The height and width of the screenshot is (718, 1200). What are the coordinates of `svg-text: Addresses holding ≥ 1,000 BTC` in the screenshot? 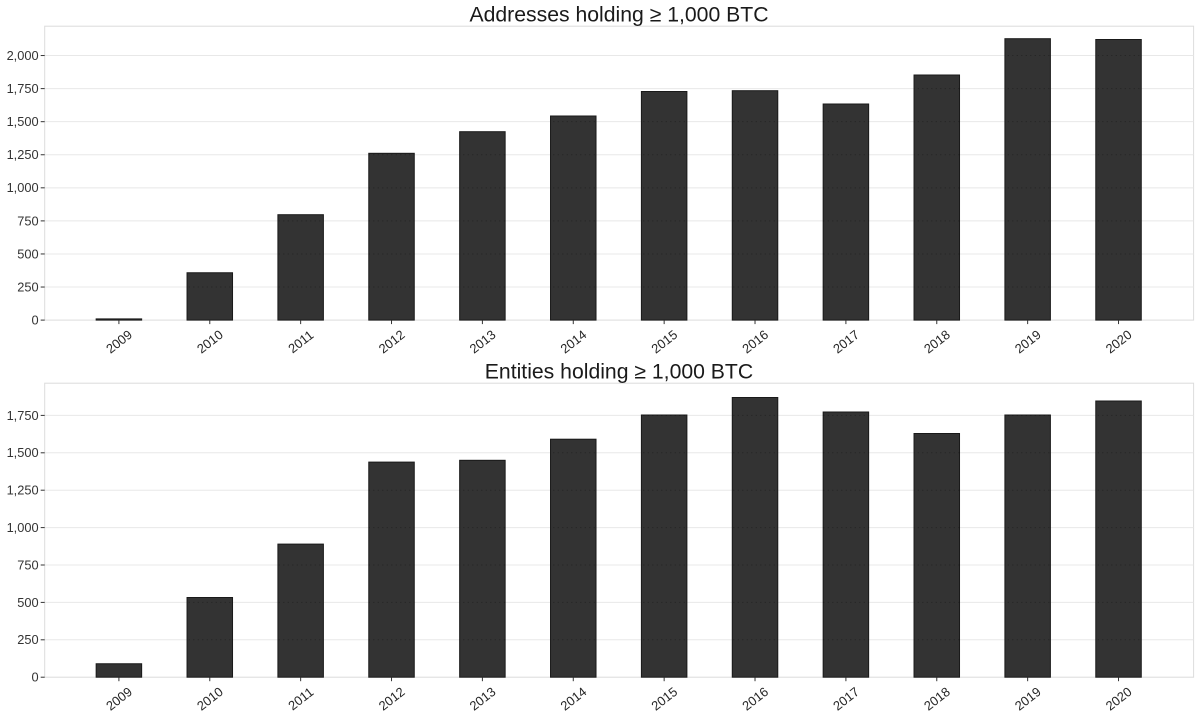 It's located at (618, 15).